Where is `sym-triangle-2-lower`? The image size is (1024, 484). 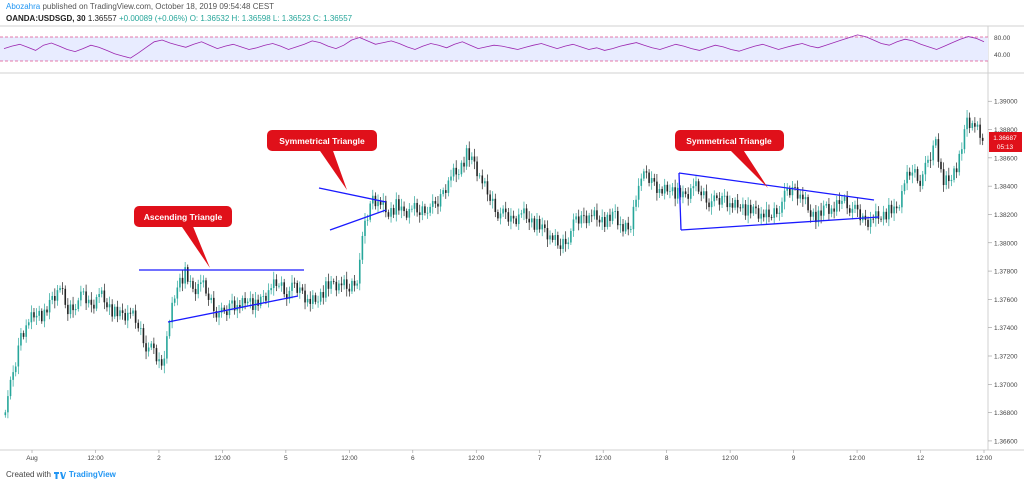 sym-triangle-2-lower is located at coordinates (780, 223).